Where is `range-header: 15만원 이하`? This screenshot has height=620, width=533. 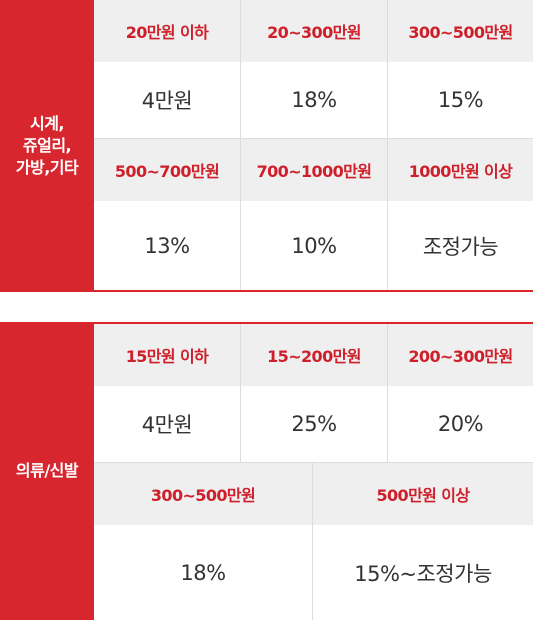 range-header: 15만원 이하 is located at coordinates (167, 355).